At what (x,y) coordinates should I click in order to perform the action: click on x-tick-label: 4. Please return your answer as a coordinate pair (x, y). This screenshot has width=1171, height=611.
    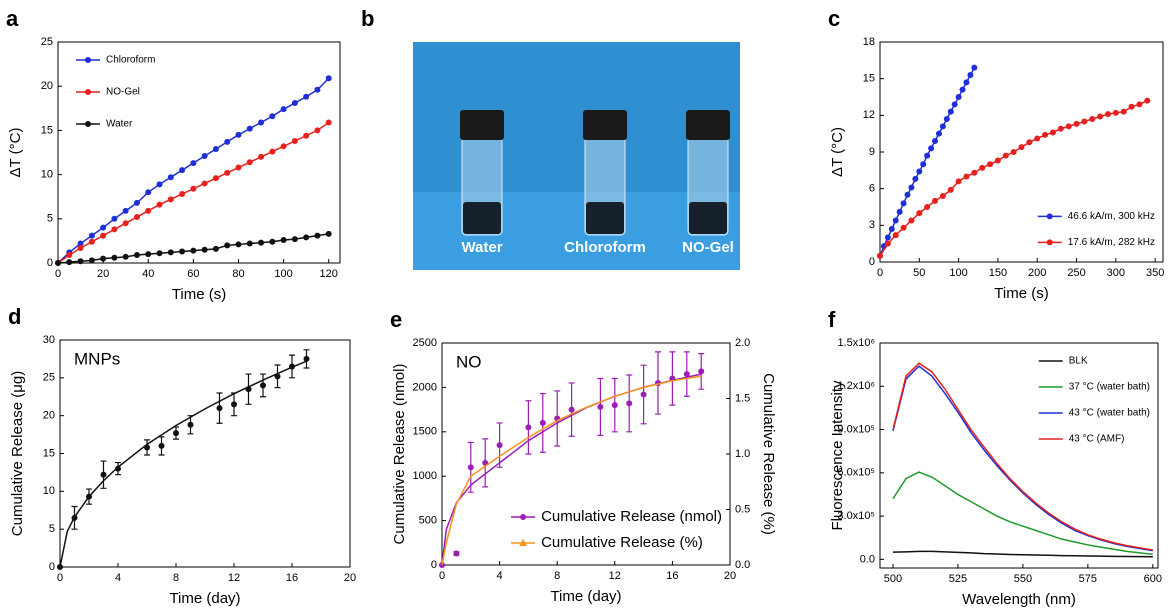
    Looking at the image, I should click on (118, 578).